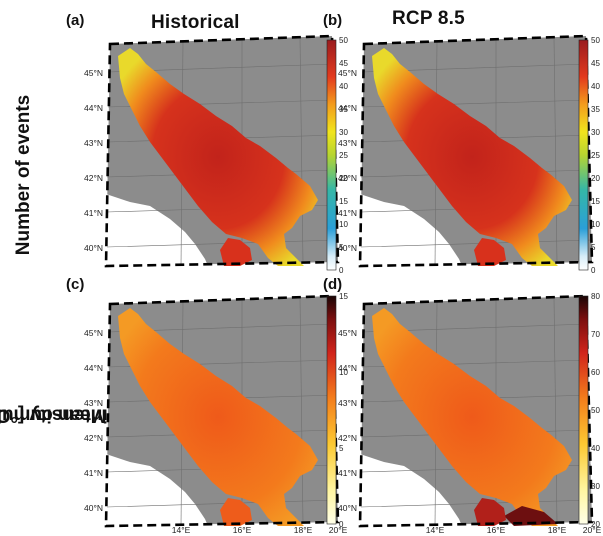  Describe the element at coordinates (343, 296) in the screenshot. I see `colorbar-c-tick-label: 15` at that location.